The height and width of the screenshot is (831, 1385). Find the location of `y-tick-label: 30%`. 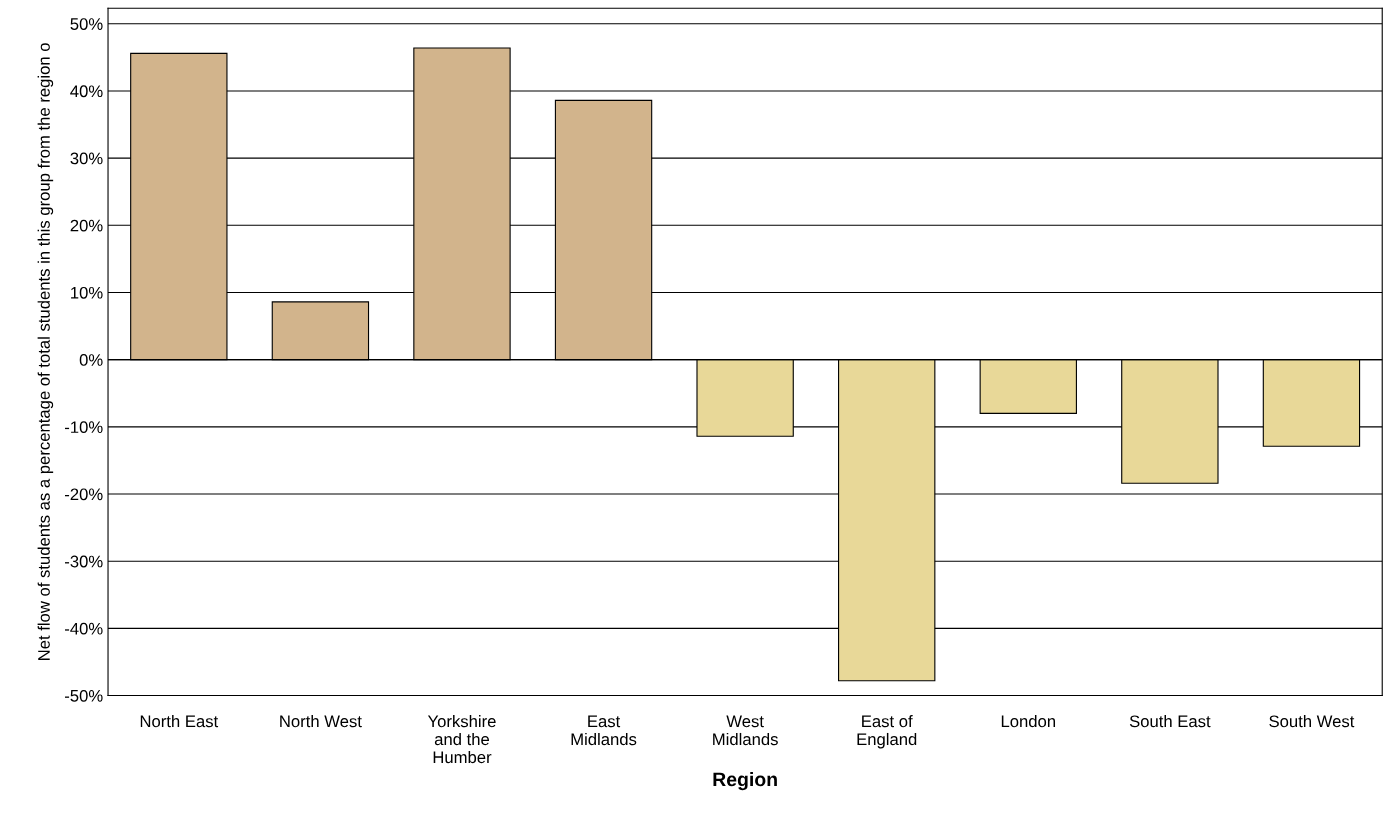

y-tick-label: 30% is located at coordinates (86, 158).